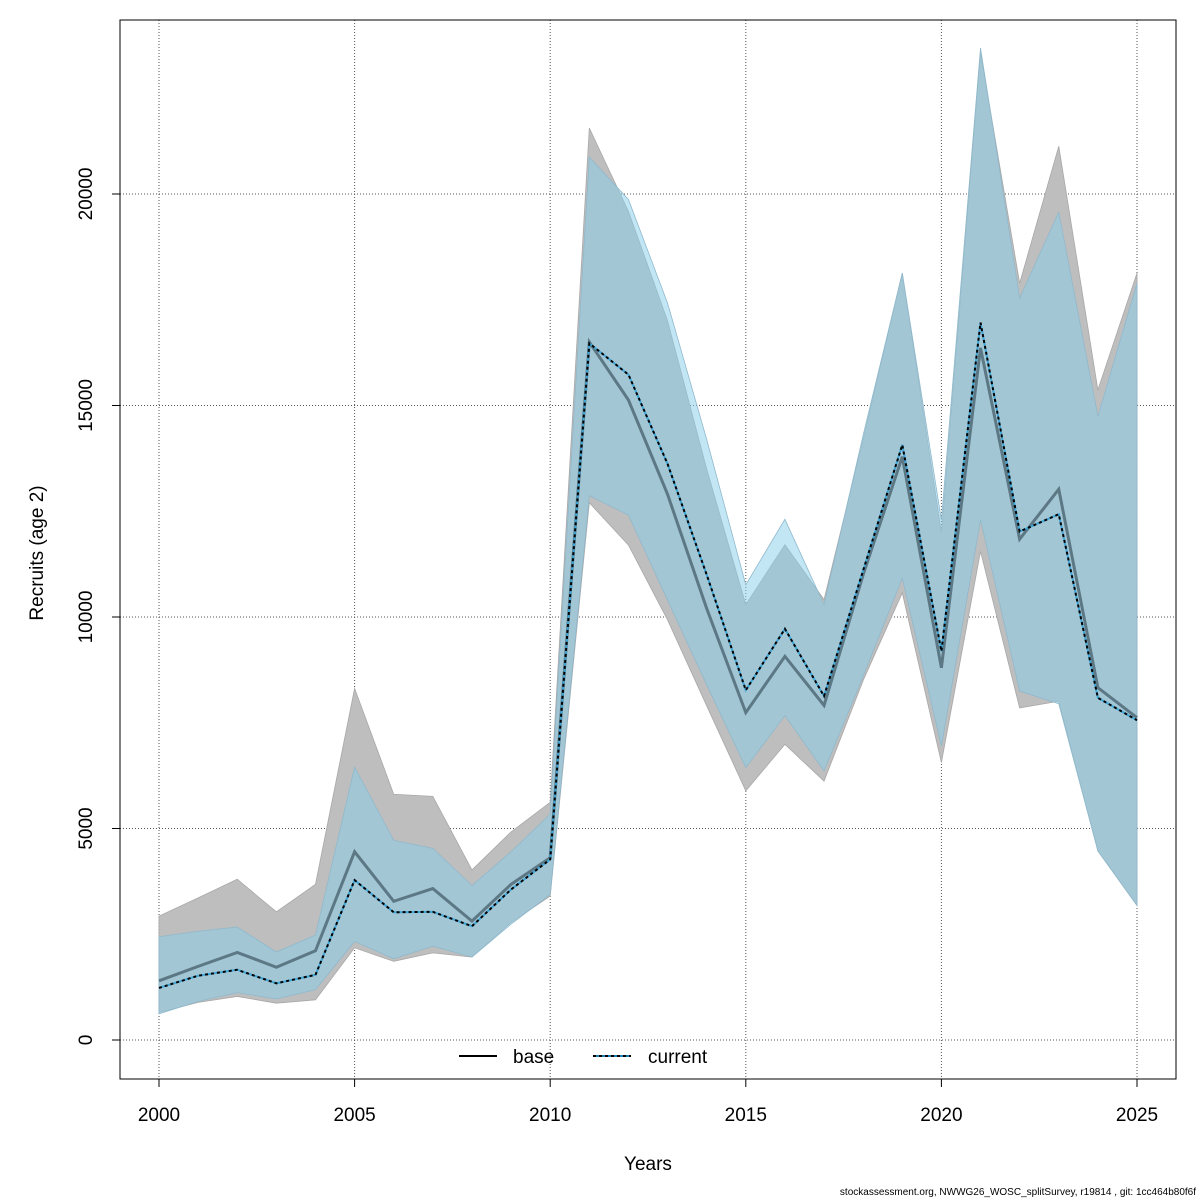 The image size is (1200, 1200). Describe the element at coordinates (1137, 1115) in the screenshot. I see `x-tick-label: 2025` at that location.